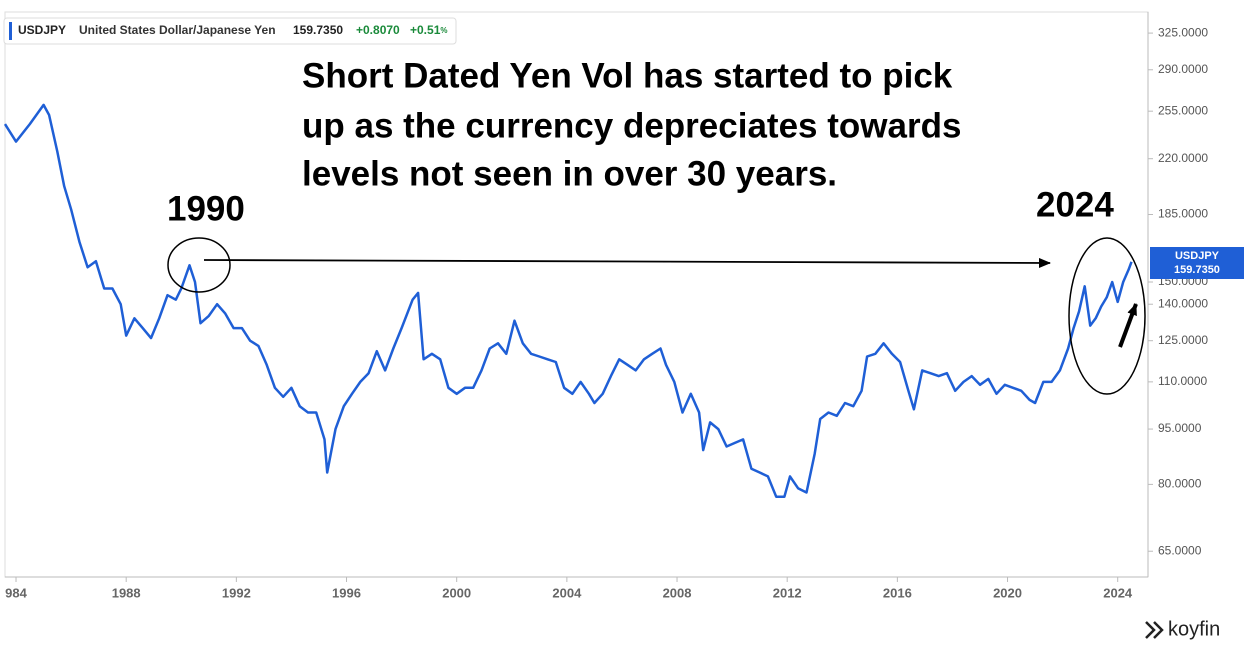 The height and width of the screenshot is (652, 1244). I want to click on header-change: +0.8070, so click(378, 30).